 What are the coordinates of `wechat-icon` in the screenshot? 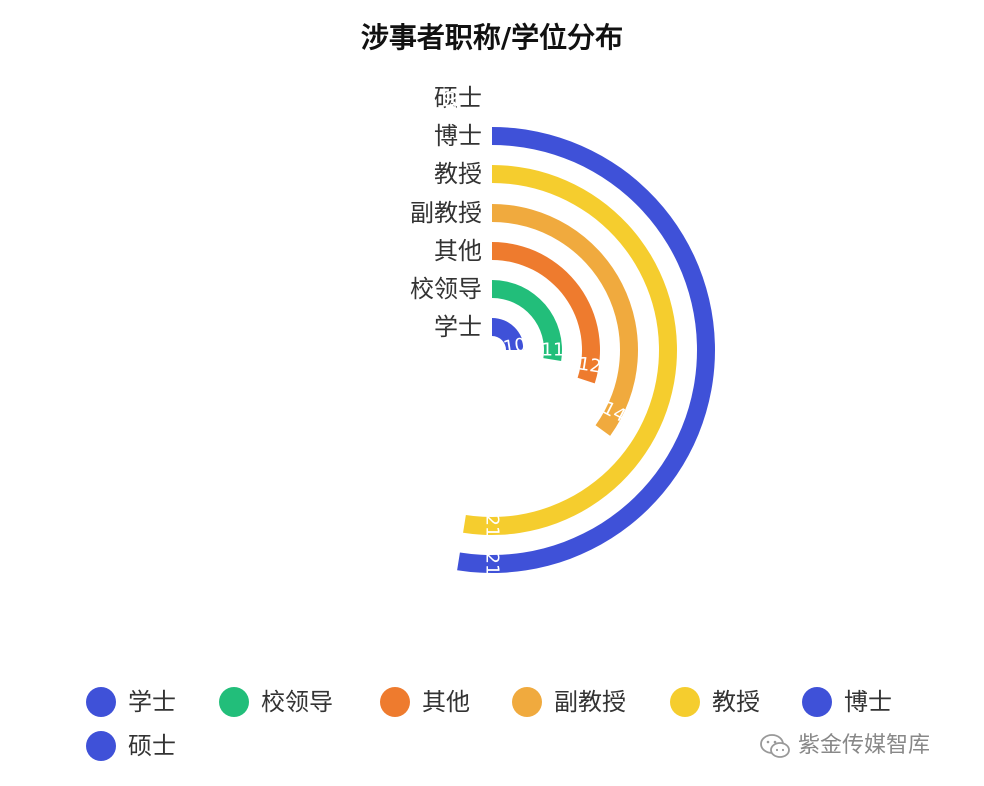 It's located at (775, 746).